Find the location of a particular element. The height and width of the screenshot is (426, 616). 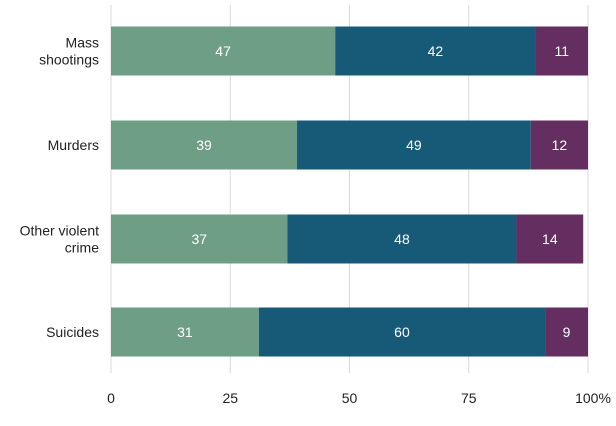

data-label-mass-shootings-segment-3: 11 is located at coordinates (561, 51).